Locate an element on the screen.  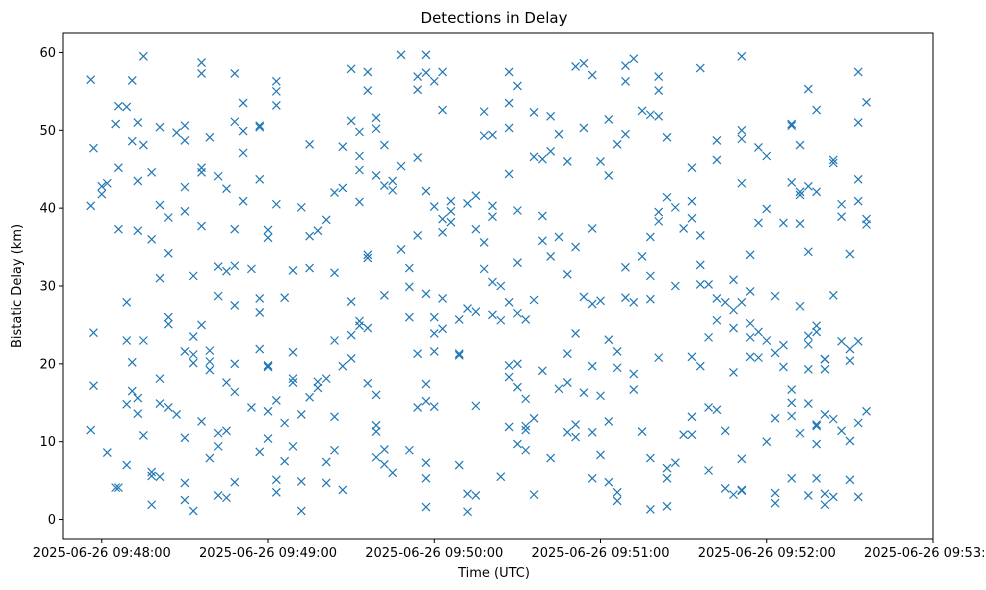
data-point: 2025-06-26 09:51:48 , 24.6 is located at coordinates (733, 328).